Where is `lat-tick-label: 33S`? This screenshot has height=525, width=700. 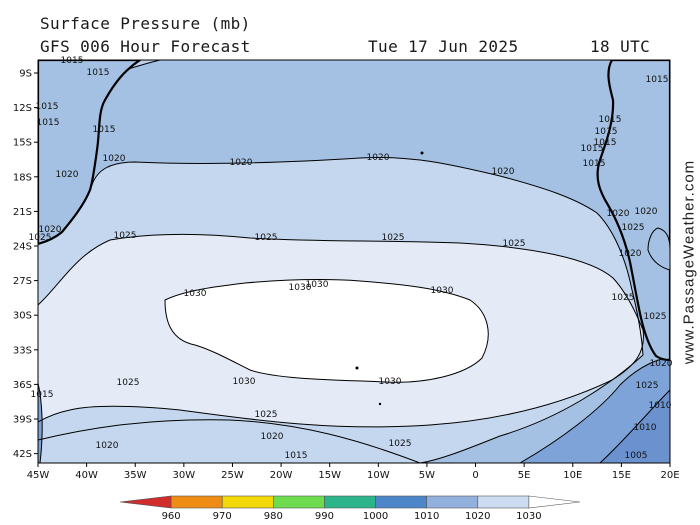
lat-tick-label: 33S is located at coordinates (22, 350).